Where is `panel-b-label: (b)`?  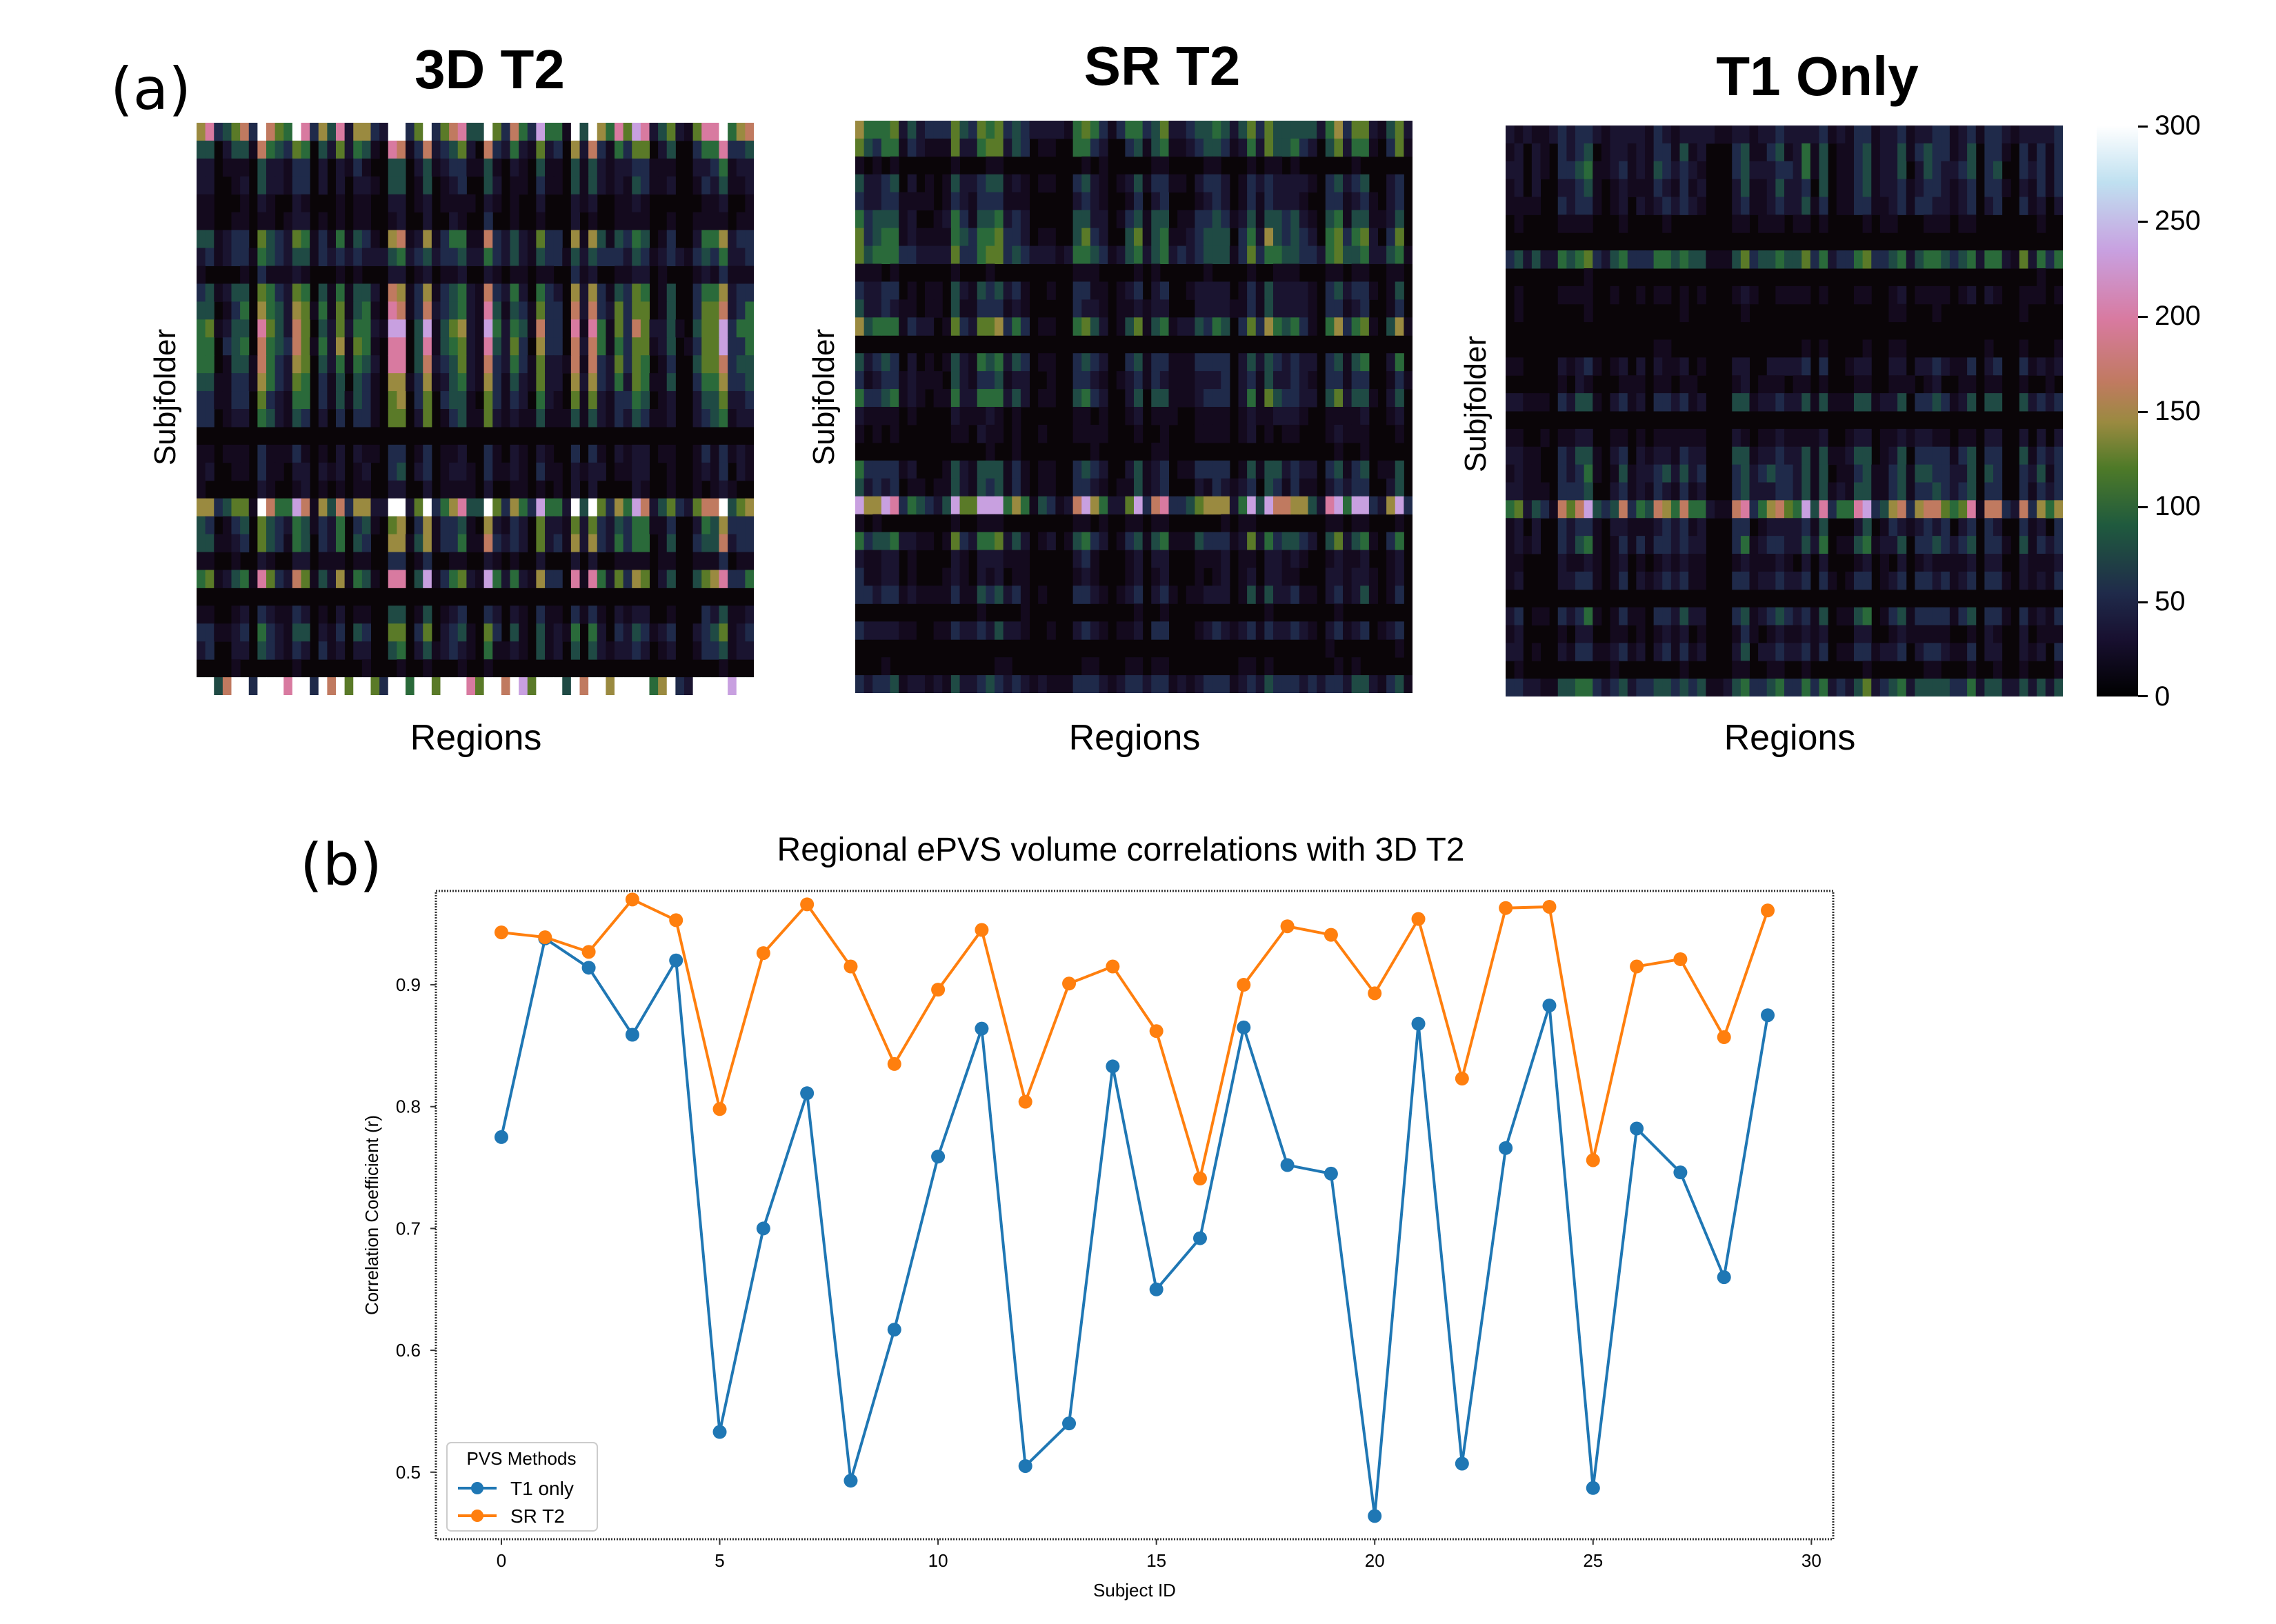
panel-b-label: (b) is located at coordinates (341, 865).